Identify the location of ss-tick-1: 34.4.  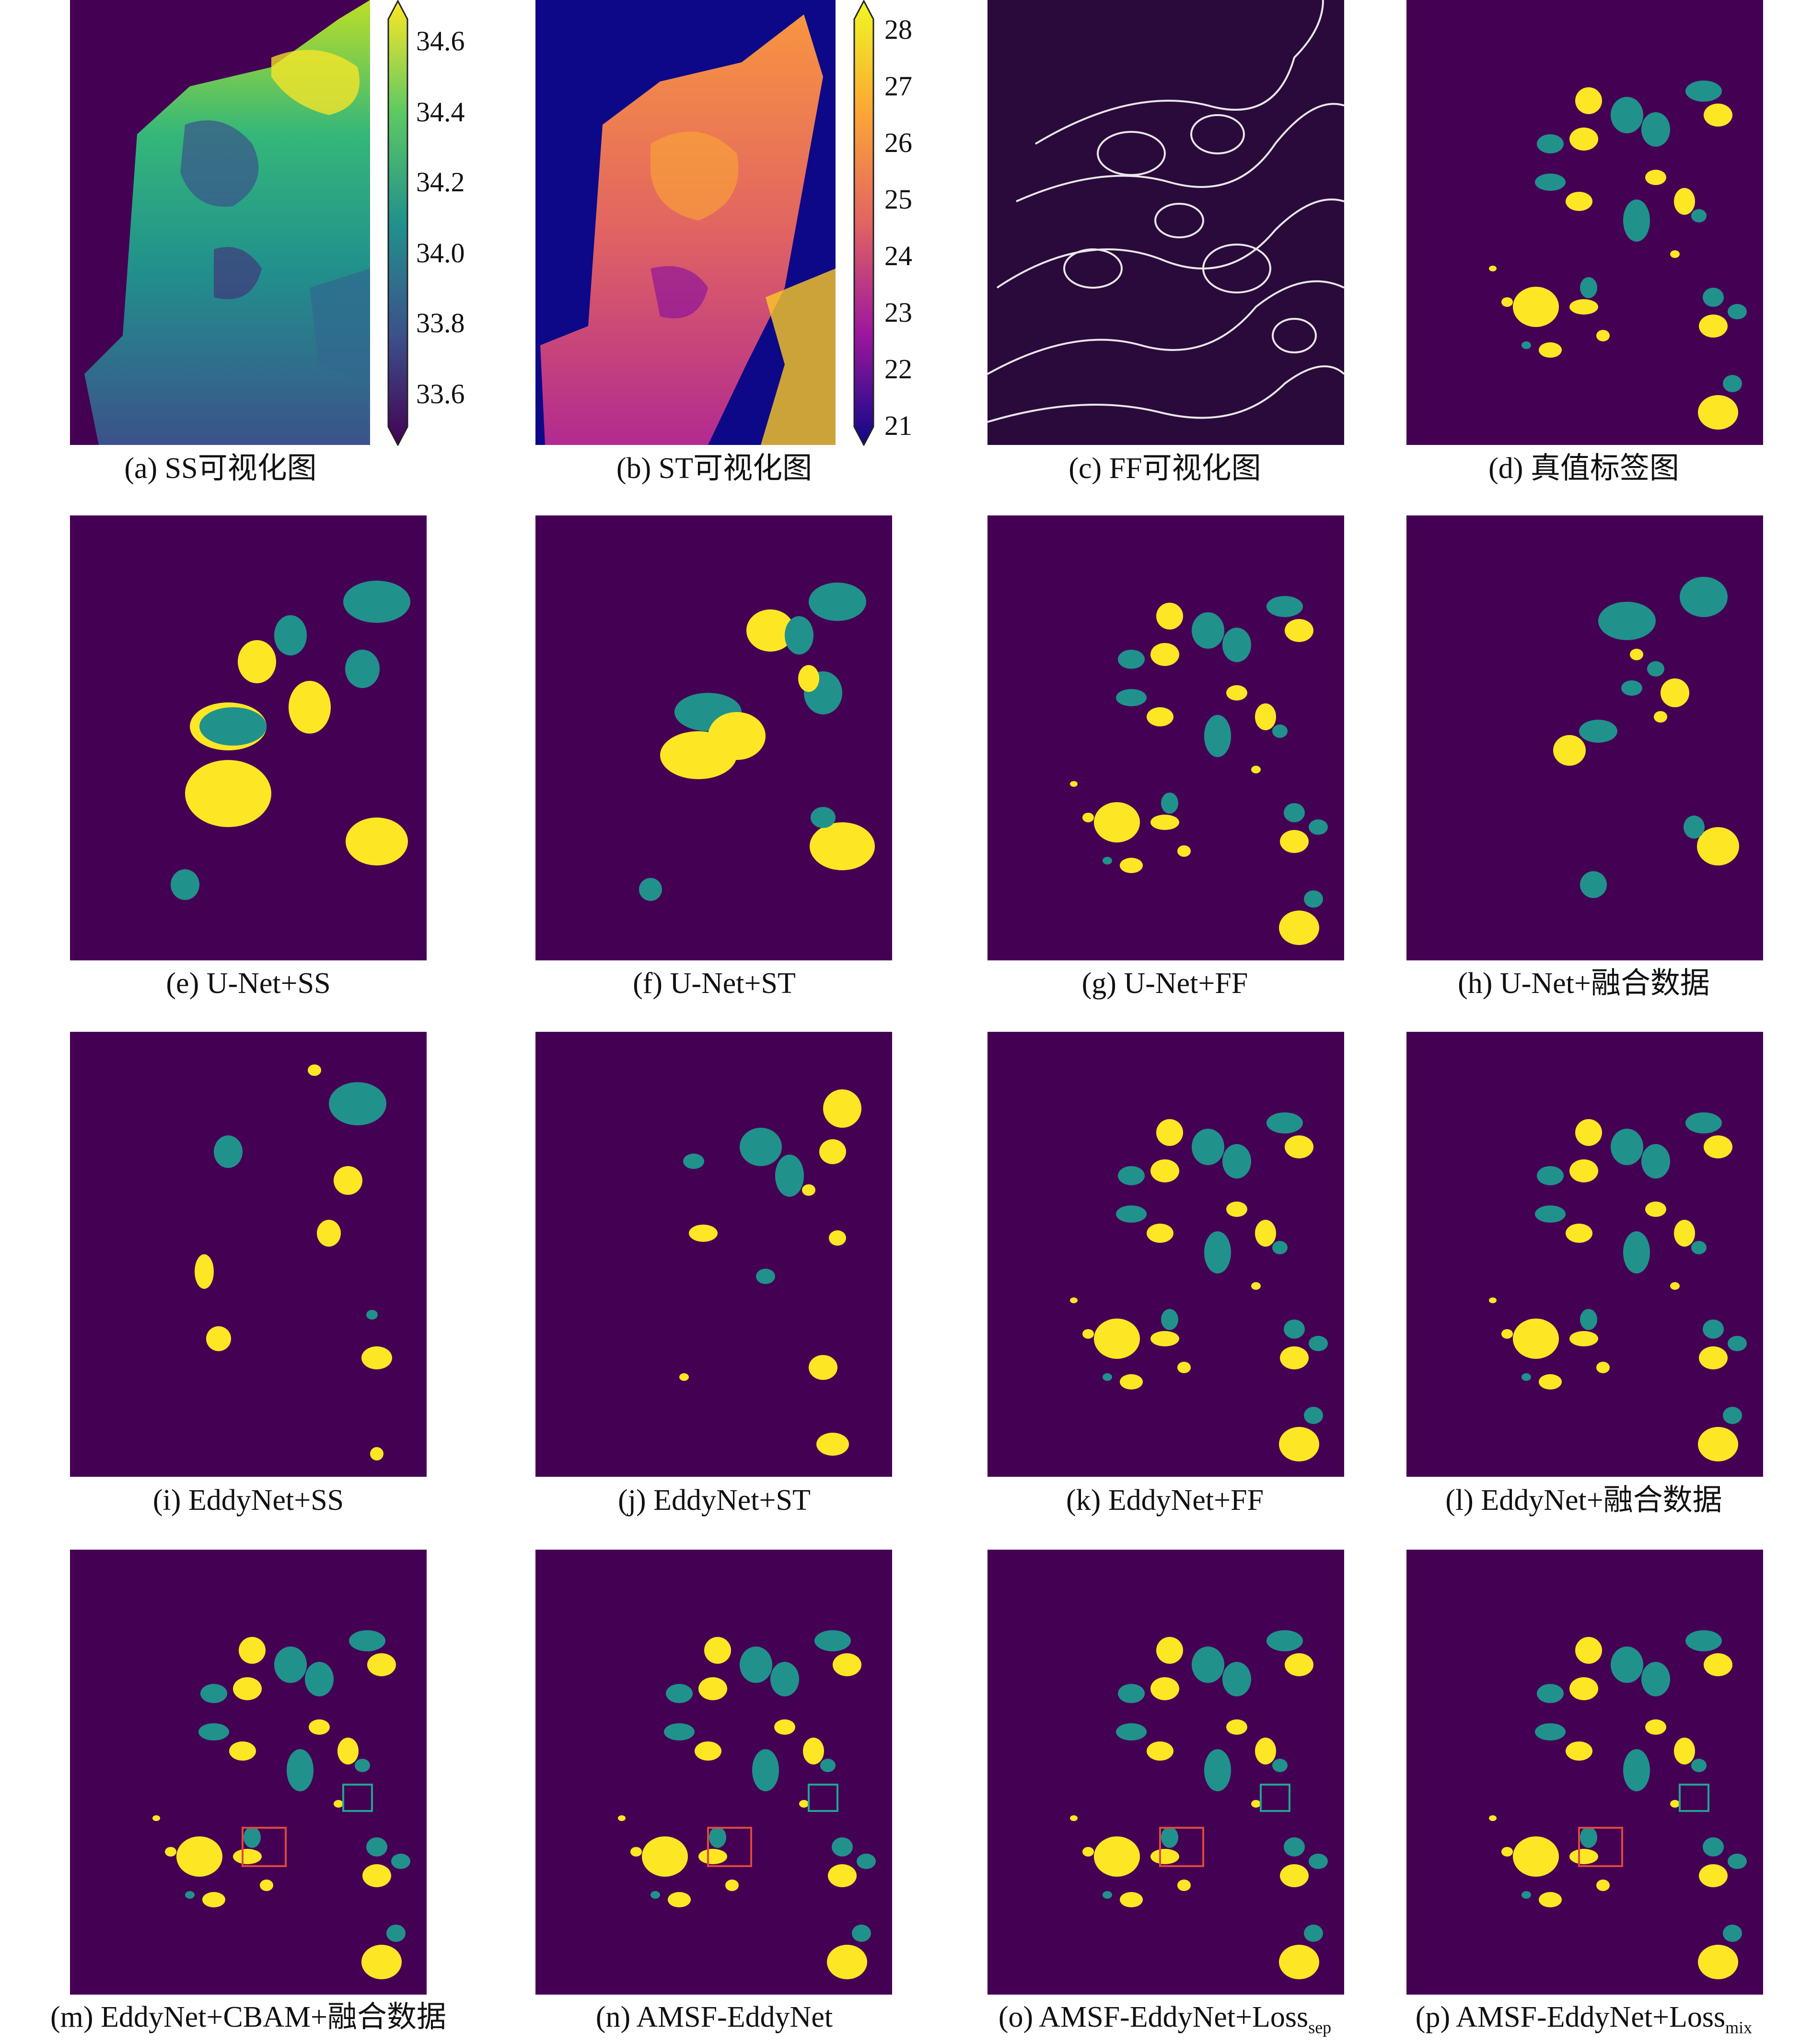
(441, 112).